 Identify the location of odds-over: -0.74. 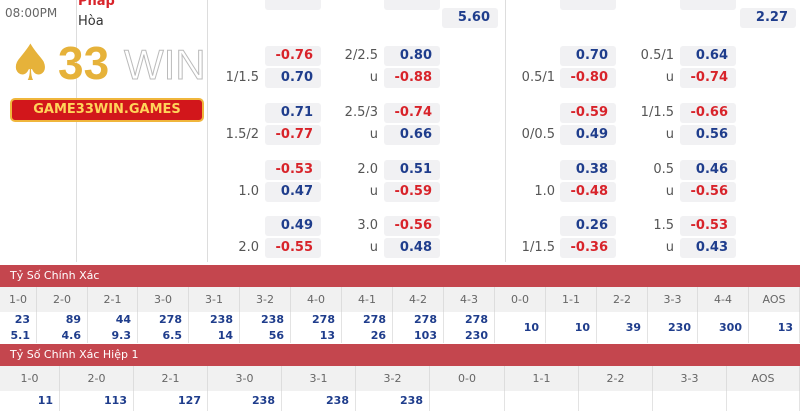
(412, 113).